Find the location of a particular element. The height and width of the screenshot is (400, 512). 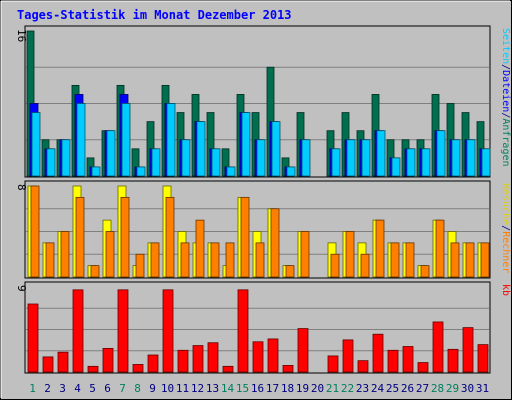

x-tick-label: 27 is located at coordinates (422, 388).